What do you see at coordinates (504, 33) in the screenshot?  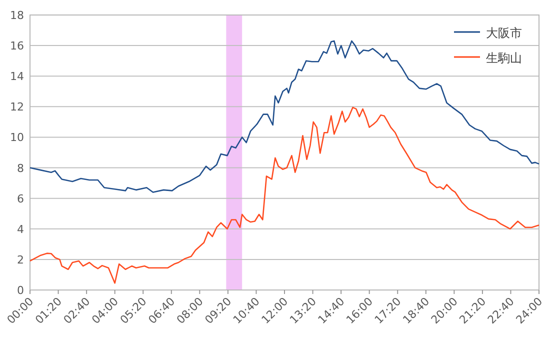 I see `legend-label: 大阪市` at bounding box center [504, 33].